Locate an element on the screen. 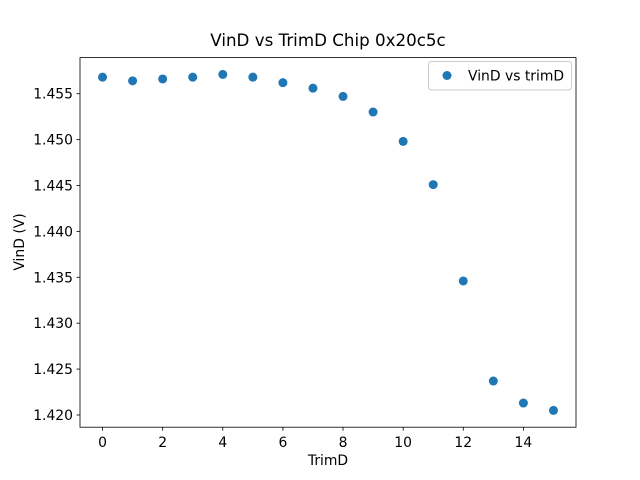  x-tick-label: 4 is located at coordinates (222, 443).